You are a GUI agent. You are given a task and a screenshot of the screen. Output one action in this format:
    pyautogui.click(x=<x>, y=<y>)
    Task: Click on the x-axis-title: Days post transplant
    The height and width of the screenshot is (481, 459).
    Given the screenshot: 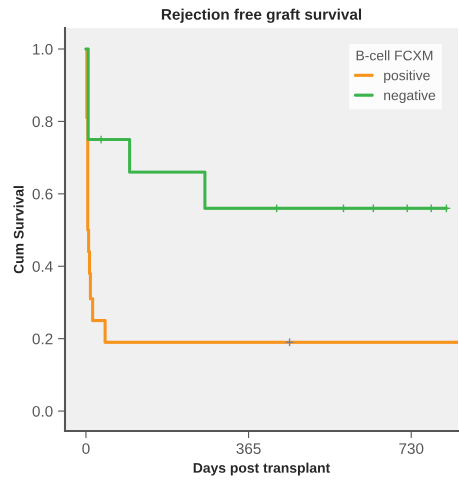 What is the action you would take?
    pyautogui.click(x=262, y=469)
    